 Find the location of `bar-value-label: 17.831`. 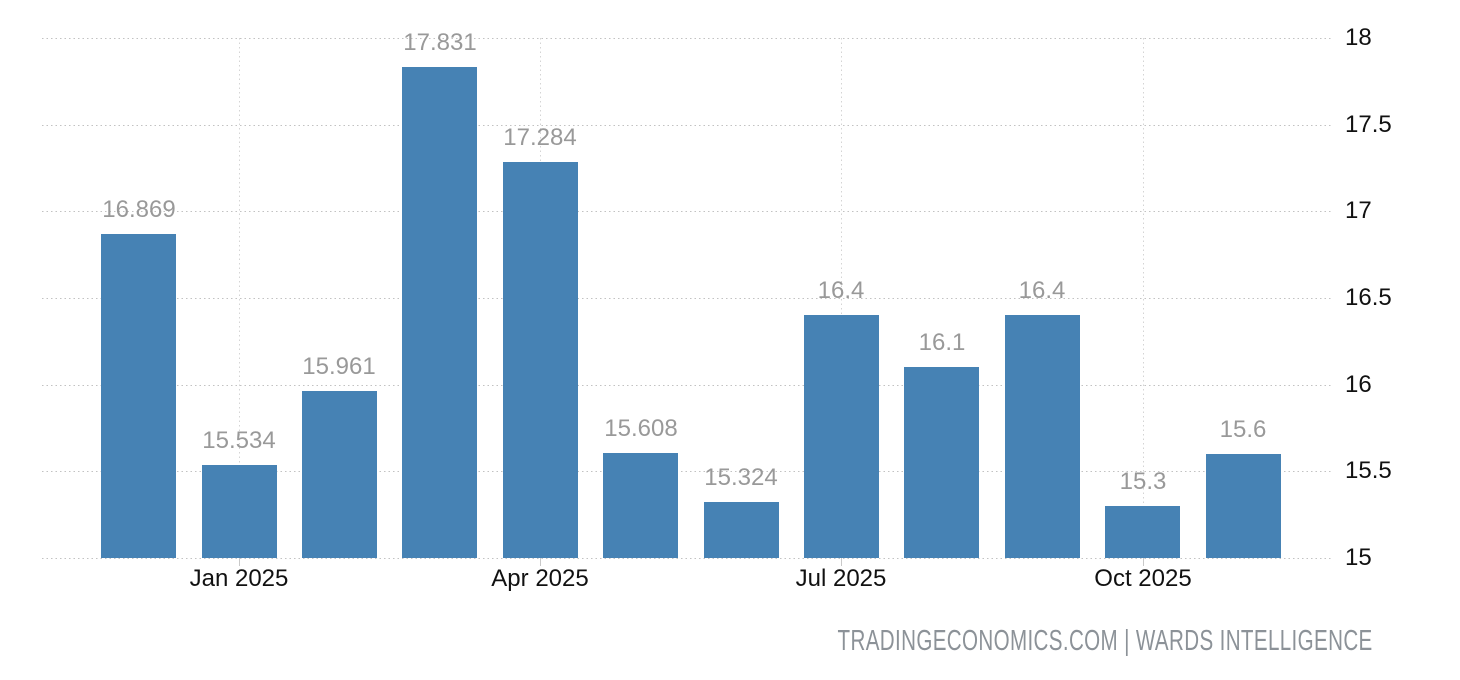

bar-value-label: 17.831 is located at coordinates (440, 42).